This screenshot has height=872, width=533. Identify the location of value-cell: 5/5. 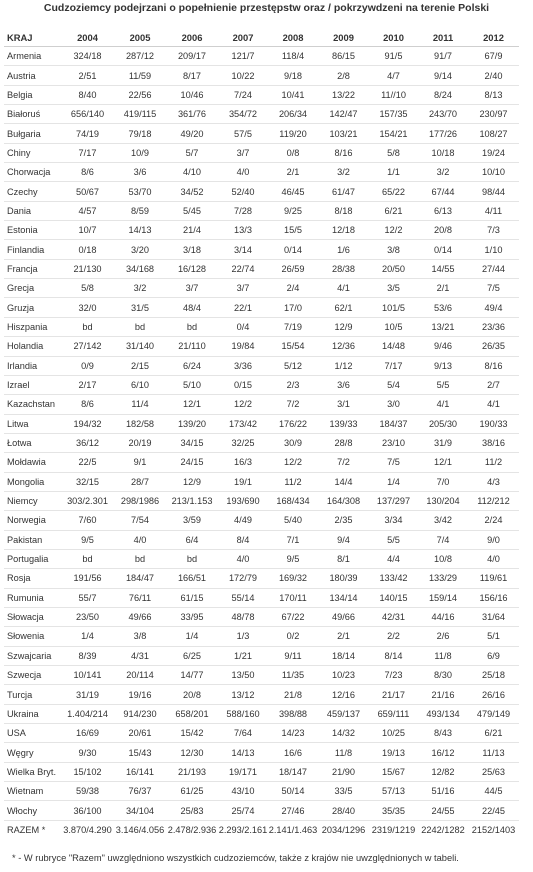
(393, 540).